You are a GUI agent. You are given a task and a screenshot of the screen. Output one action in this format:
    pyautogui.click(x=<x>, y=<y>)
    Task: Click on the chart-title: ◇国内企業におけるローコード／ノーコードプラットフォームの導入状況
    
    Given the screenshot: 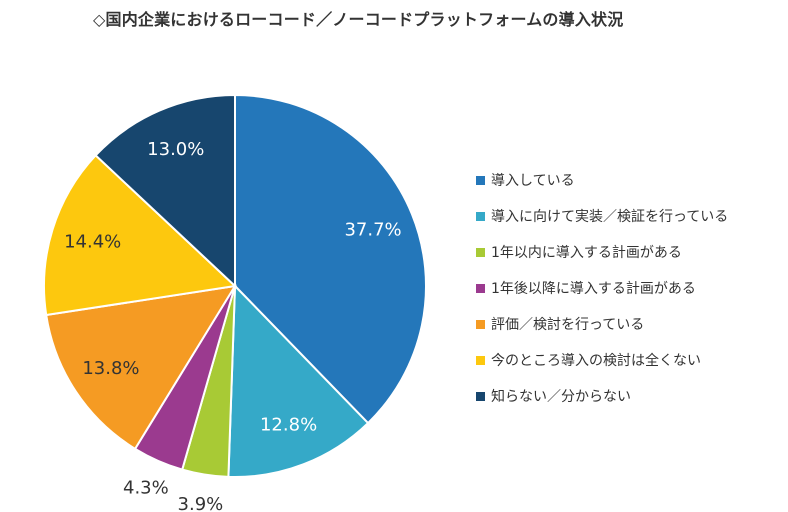 What is the action you would take?
    pyautogui.click(x=358, y=19)
    